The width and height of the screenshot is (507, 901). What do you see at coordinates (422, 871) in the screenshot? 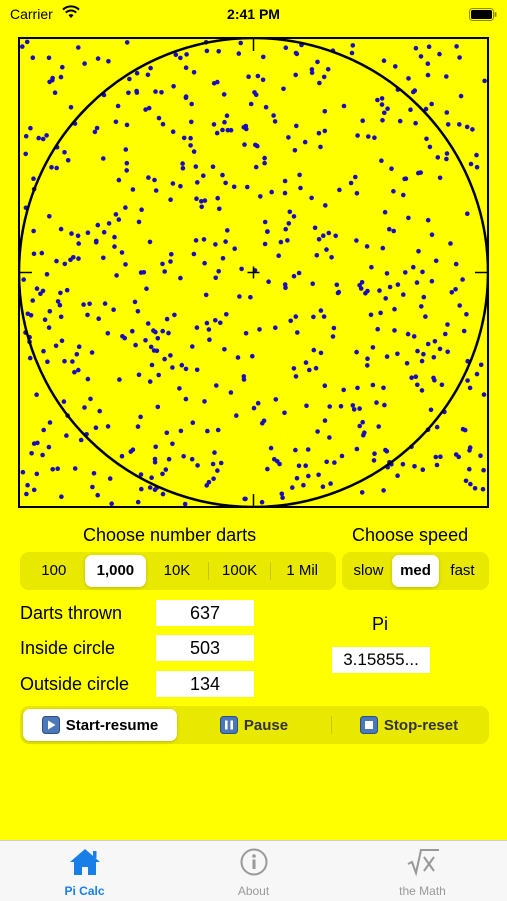
I see `tab-the-math: the Math` at bounding box center [422, 871].